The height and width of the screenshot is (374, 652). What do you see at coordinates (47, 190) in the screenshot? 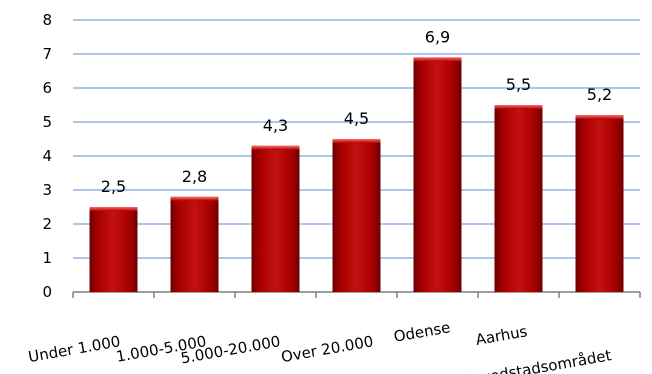
I see `y-tick-label: 3` at bounding box center [47, 190].